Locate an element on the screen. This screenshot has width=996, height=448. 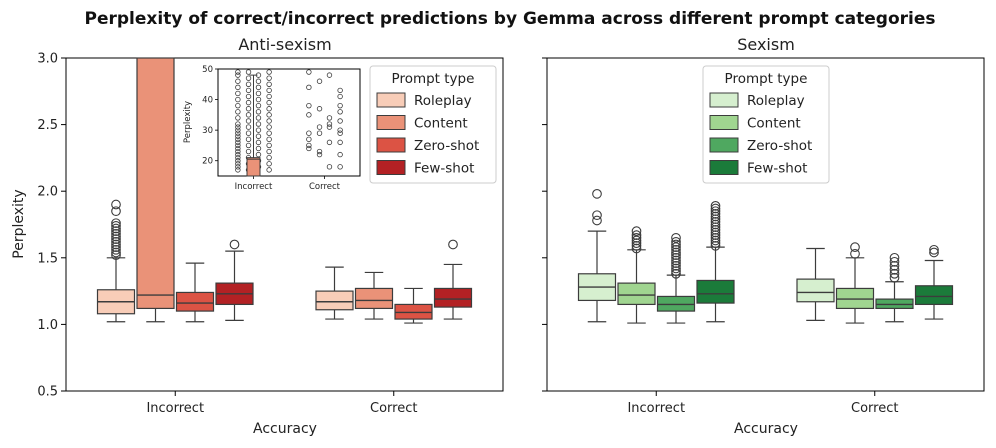
y-tick-label: 2.5 is located at coordinates (47, 125).